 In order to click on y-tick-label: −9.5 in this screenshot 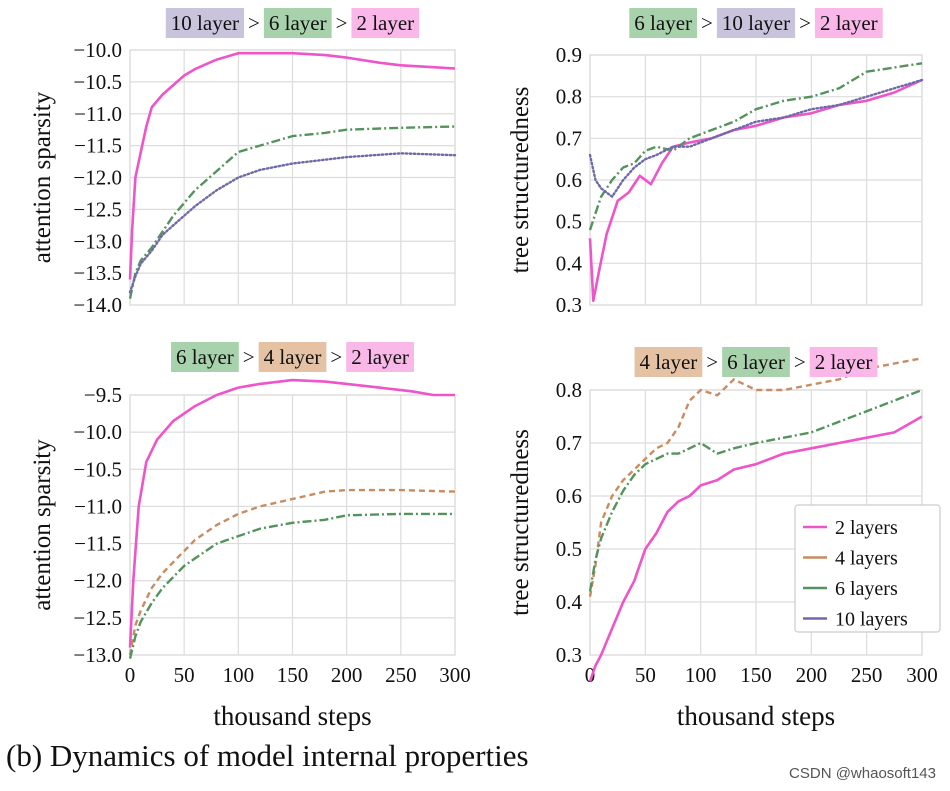, I will do `click(103, 395)`.